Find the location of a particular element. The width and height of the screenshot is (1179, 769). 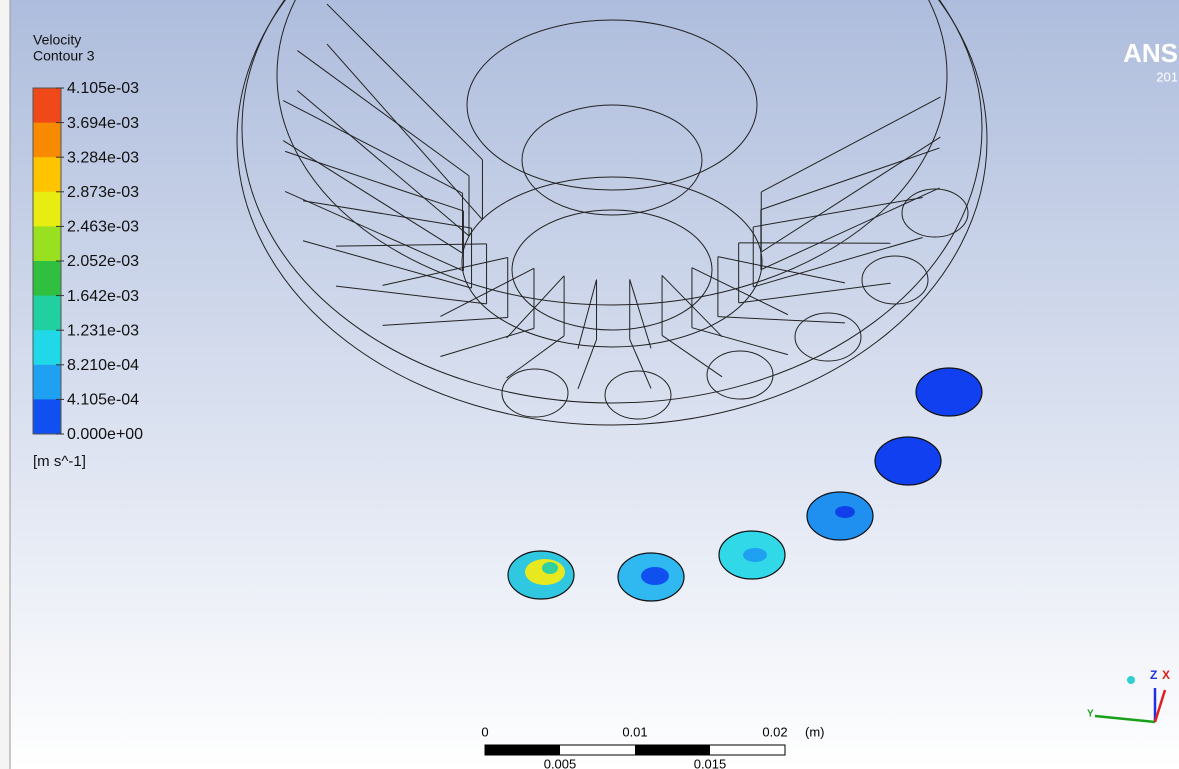

axis-triad: Z X Y is located at coordinates (1128, 696).